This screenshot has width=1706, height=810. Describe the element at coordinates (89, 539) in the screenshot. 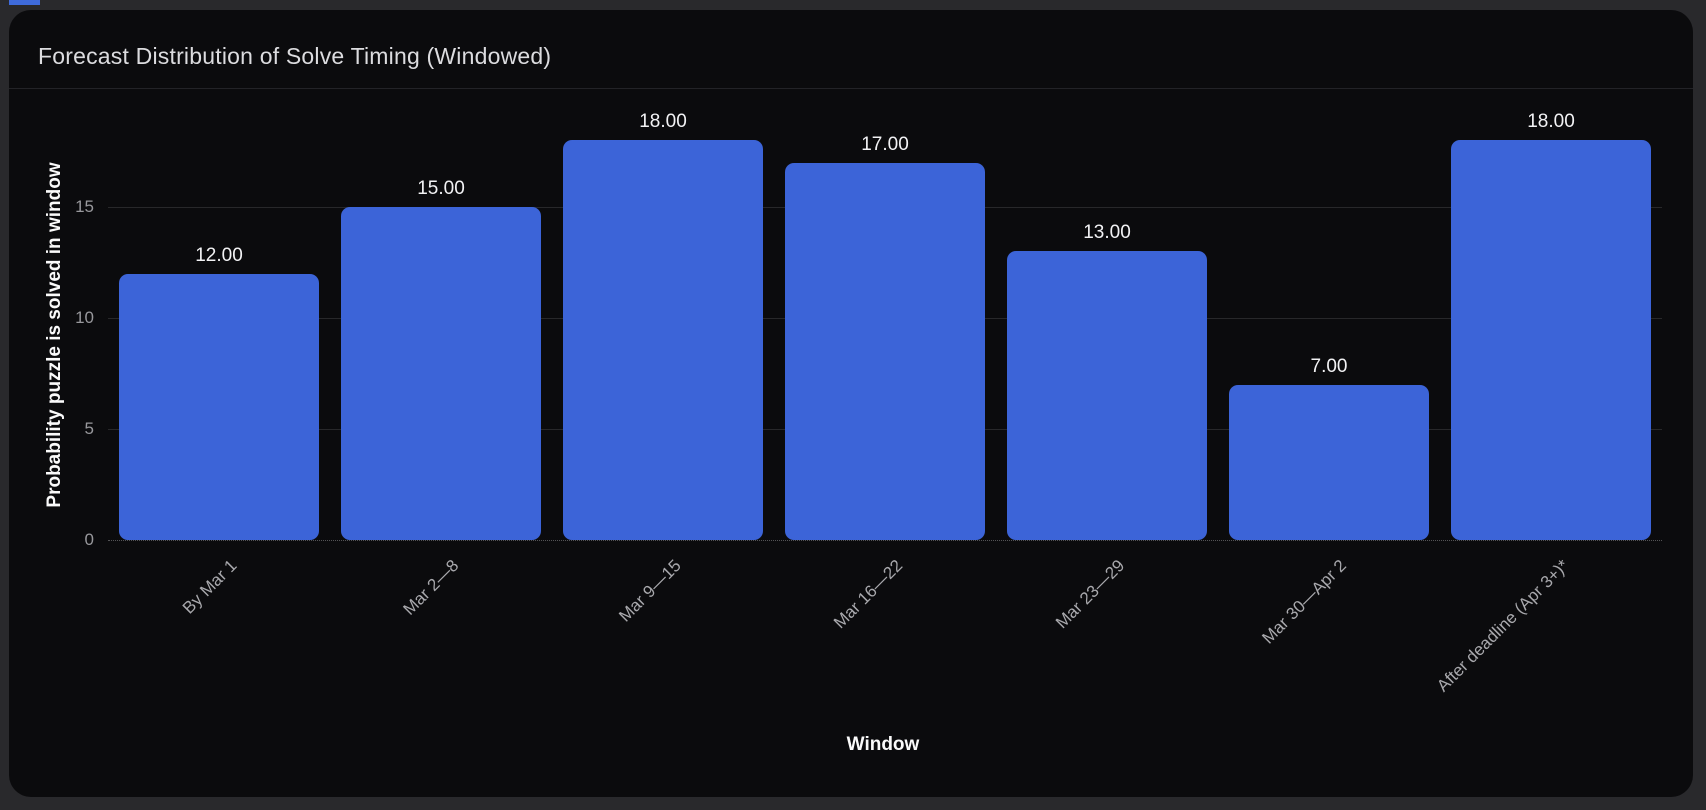

I see `y-tick-label: 0` at that location.